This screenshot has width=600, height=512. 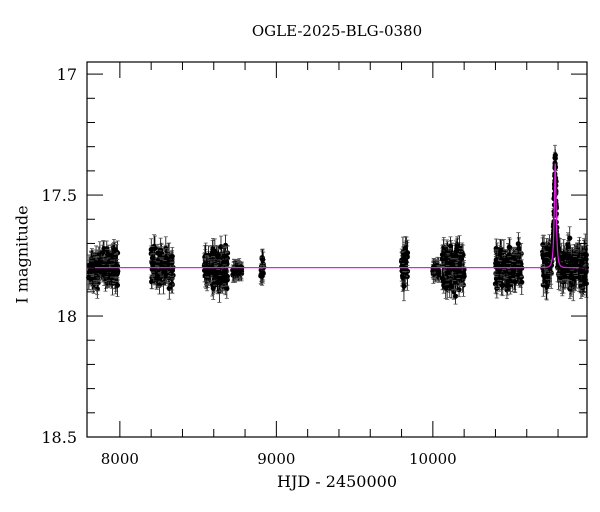 I want to click on x-tick-label: 8000, so click(x=120, y=459).